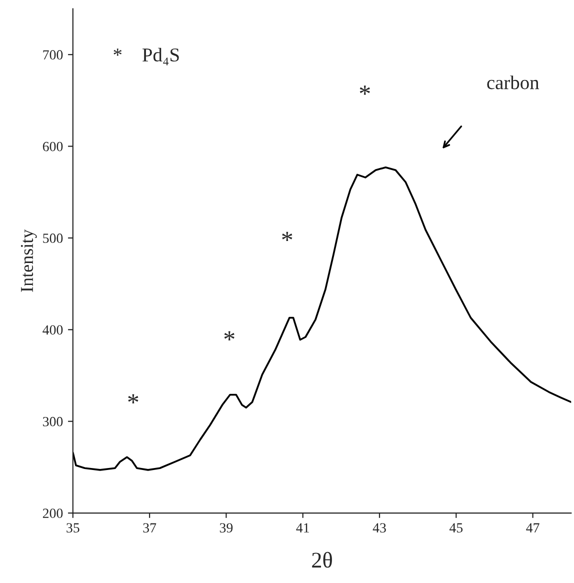  I want to click on annotation: * Pd₄S, so click(146, 57).